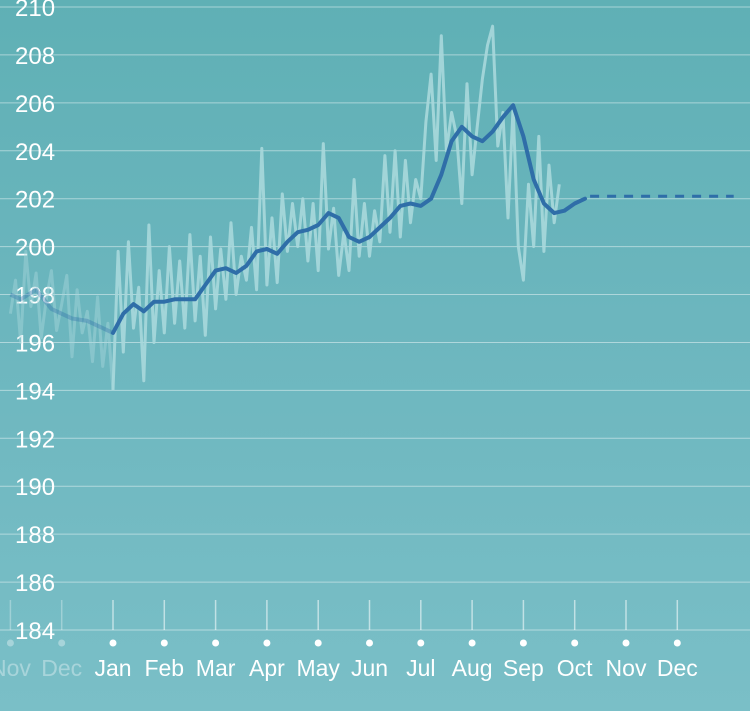 This screenshot has height=711, width=750. What do you see at coordinates (35, 11) in the screenshot?
I see `y-tick-label: 210` at bounding box center [35, 11].